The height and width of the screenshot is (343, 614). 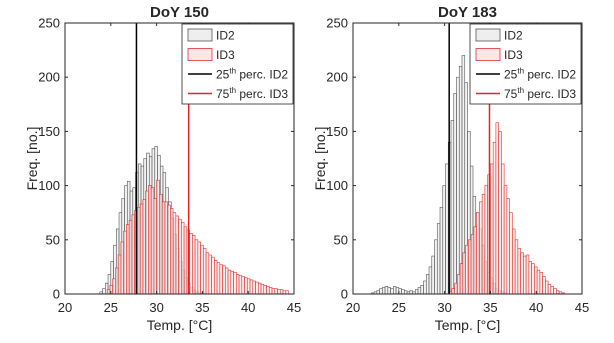 I want to click on x-tick-label: 40, so click(x=248, y=307).